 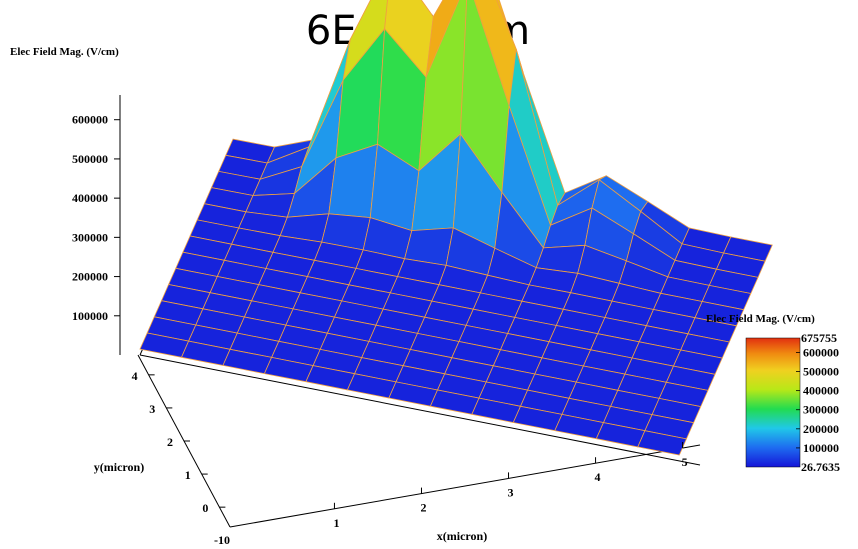 I want to click on z-axis-title: Elec Field Mag. (V/cm), so click(x=64, y=52).